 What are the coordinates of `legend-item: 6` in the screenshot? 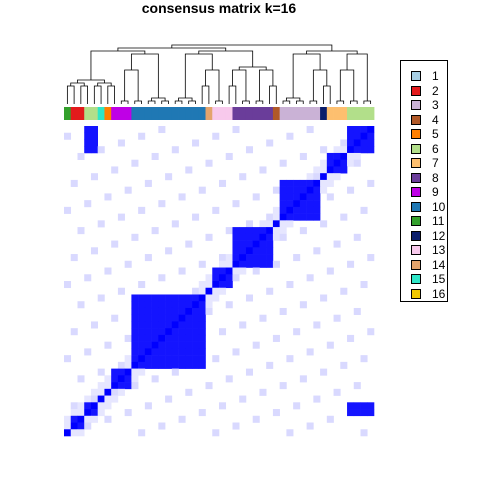 It's located at (429, 149).